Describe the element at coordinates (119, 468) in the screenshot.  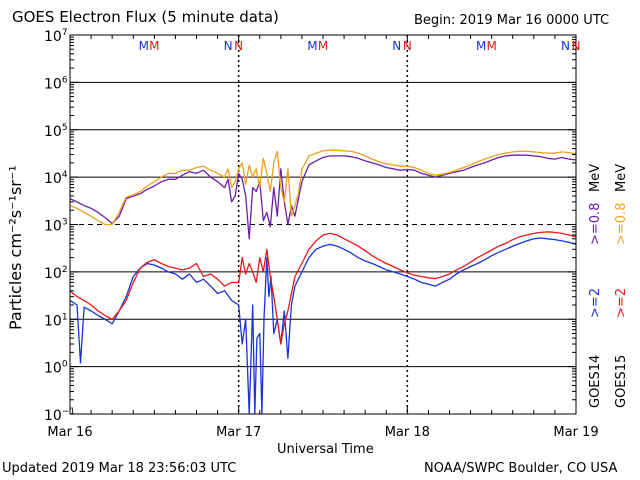
I see `updated-timestamp: Updated 2019 Mar 18 23:56:03 UTC` at that location.